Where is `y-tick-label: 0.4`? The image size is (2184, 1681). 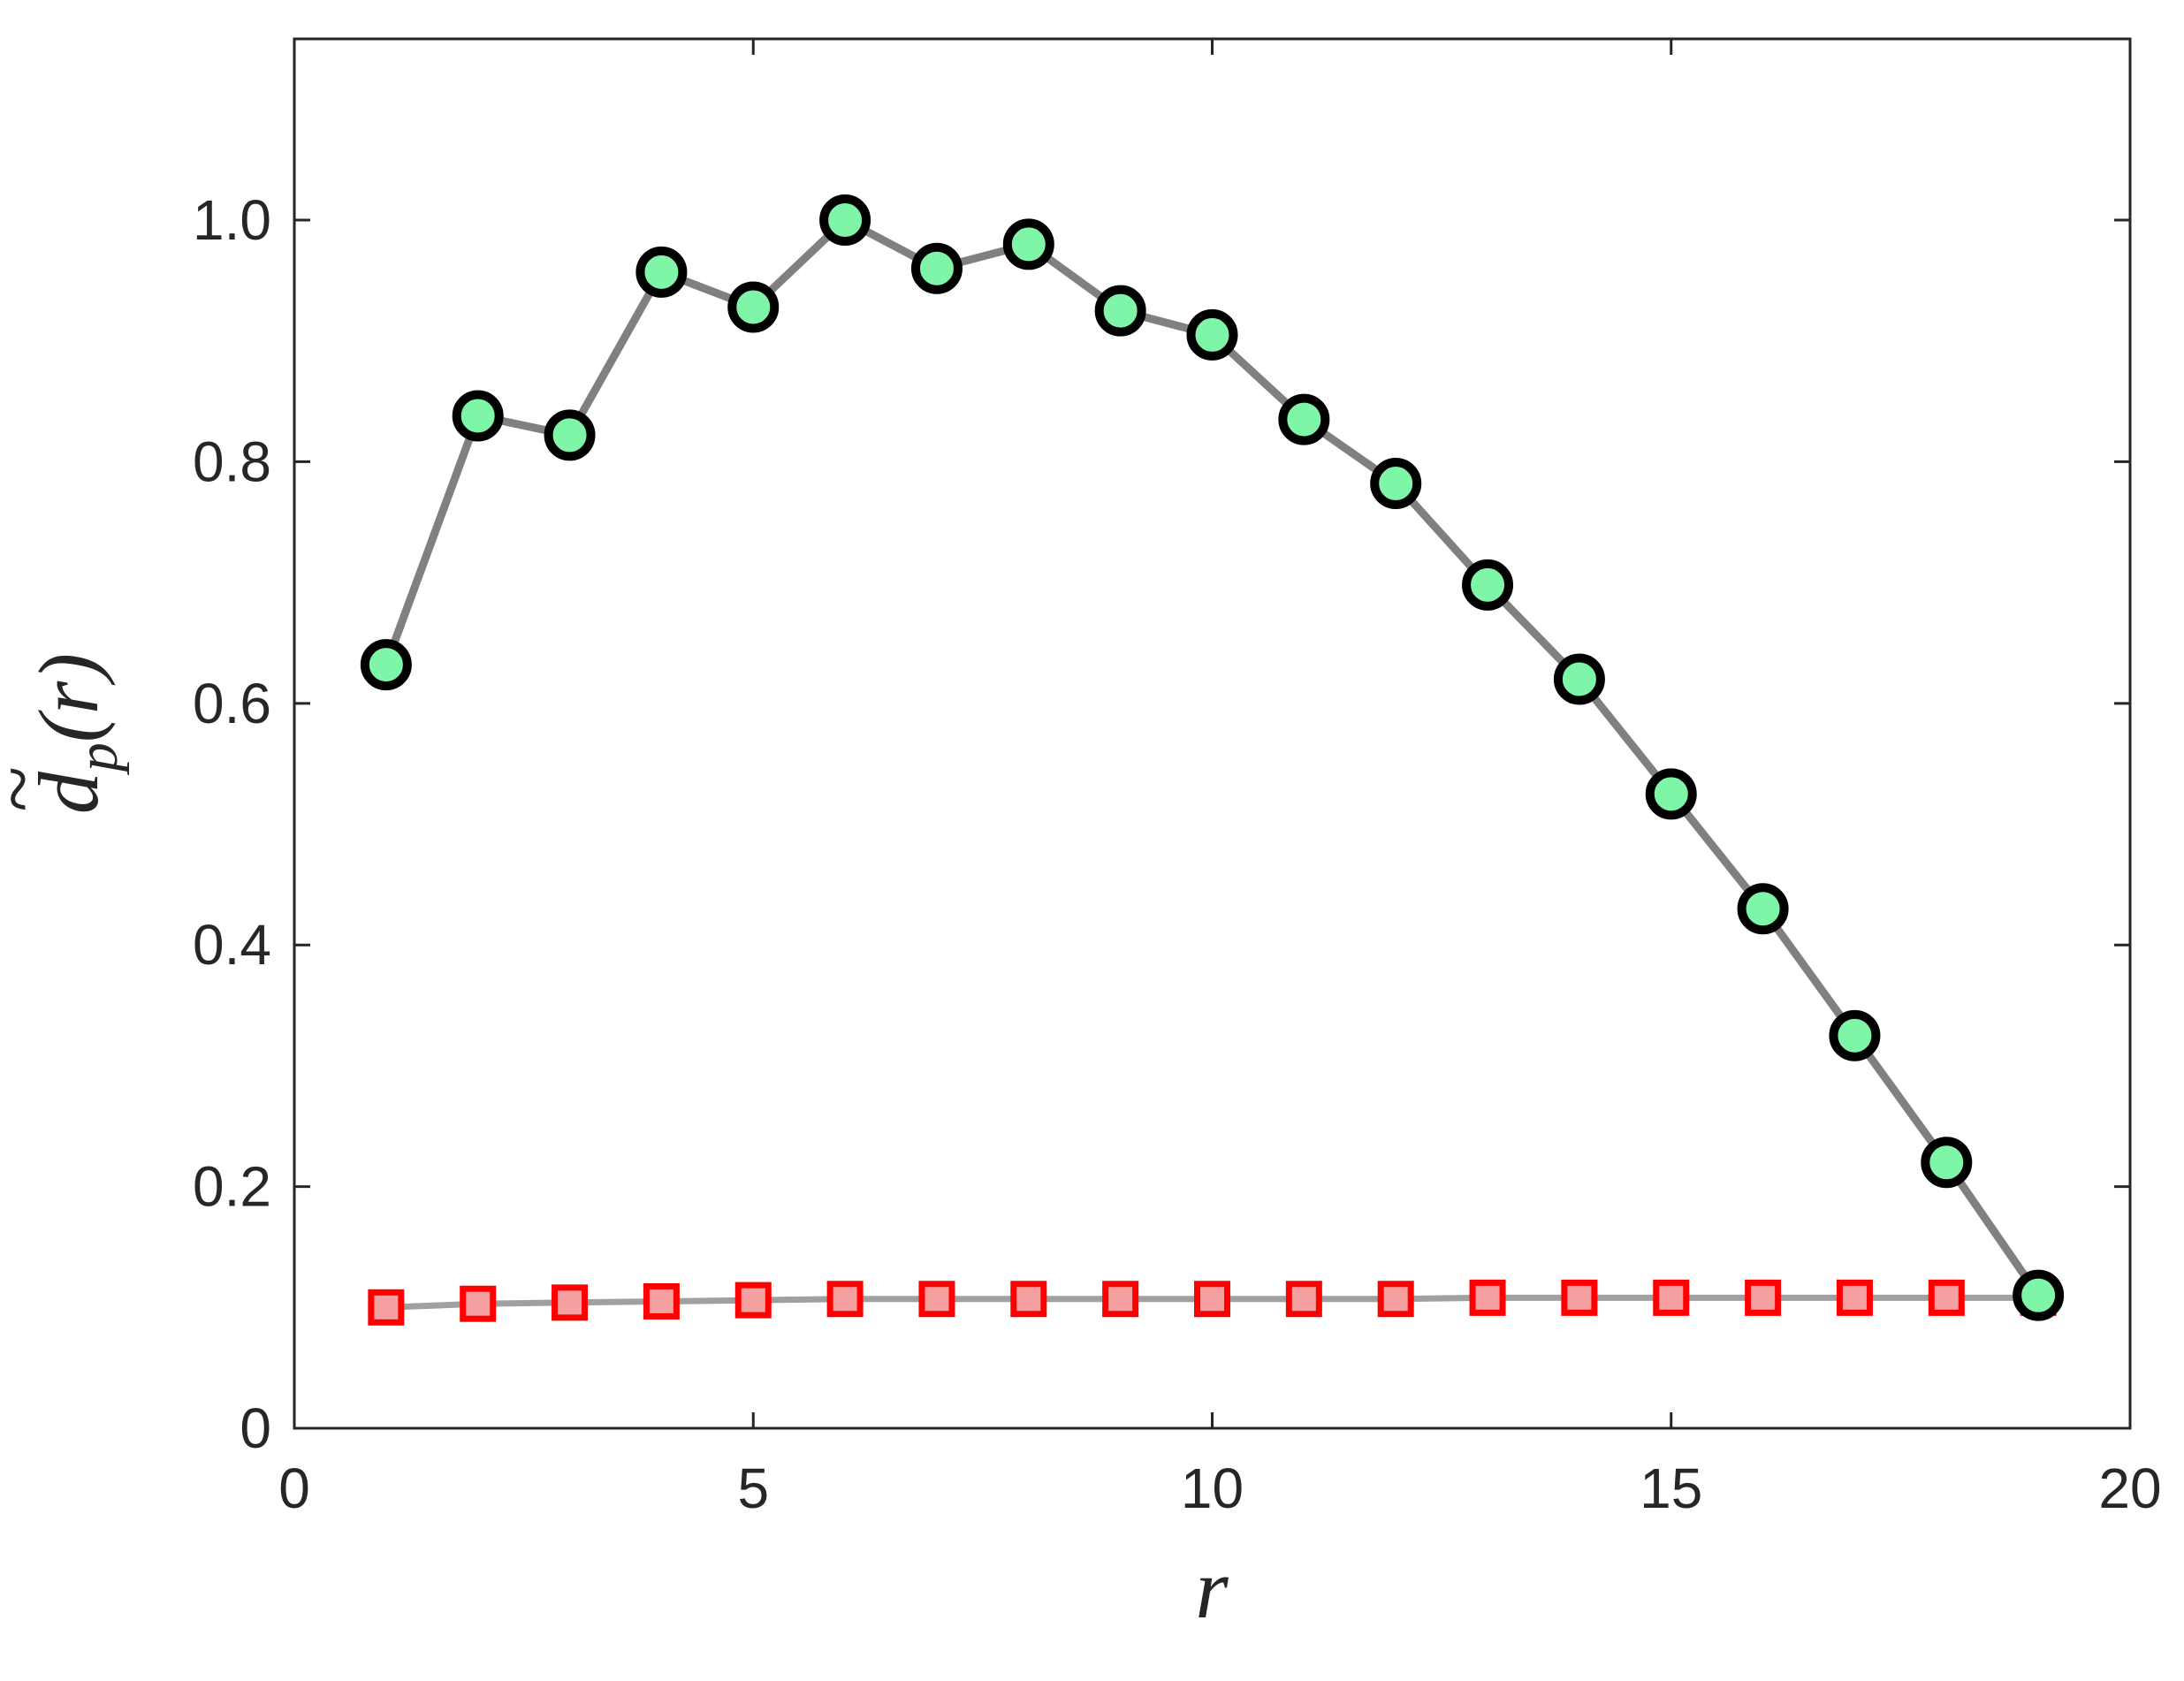 y-tick-label: 0.4 is located at coordinates (232, 945).